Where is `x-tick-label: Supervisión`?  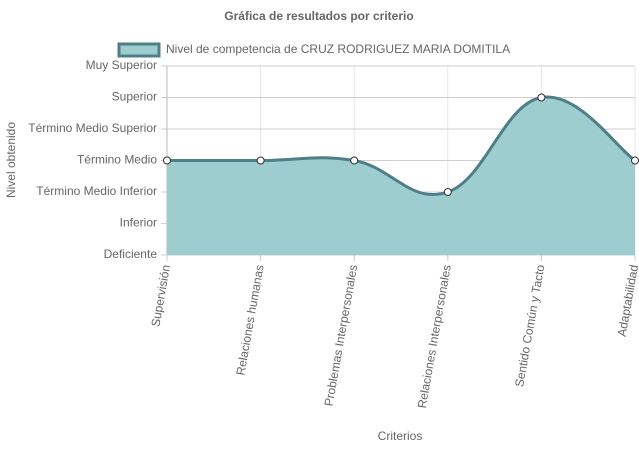
x-tick-label: Supervisión is located at coordinates (160, 296).